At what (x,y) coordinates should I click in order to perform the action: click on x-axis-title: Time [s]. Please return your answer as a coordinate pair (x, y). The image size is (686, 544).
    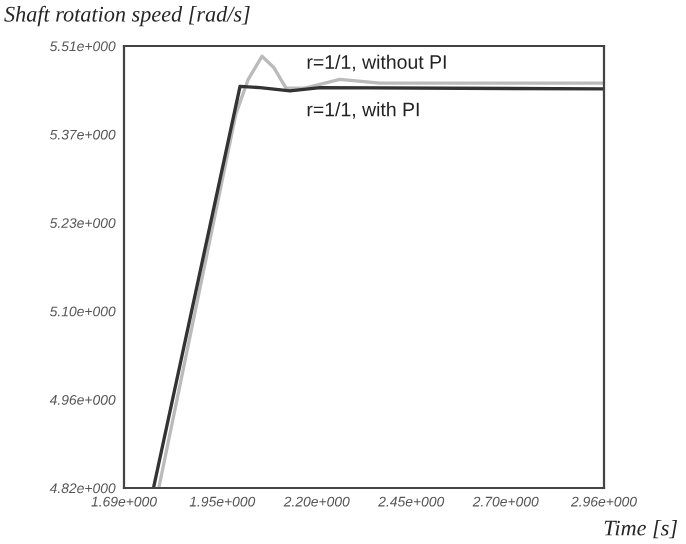
    Looking at the image, I should click on (640, 529).